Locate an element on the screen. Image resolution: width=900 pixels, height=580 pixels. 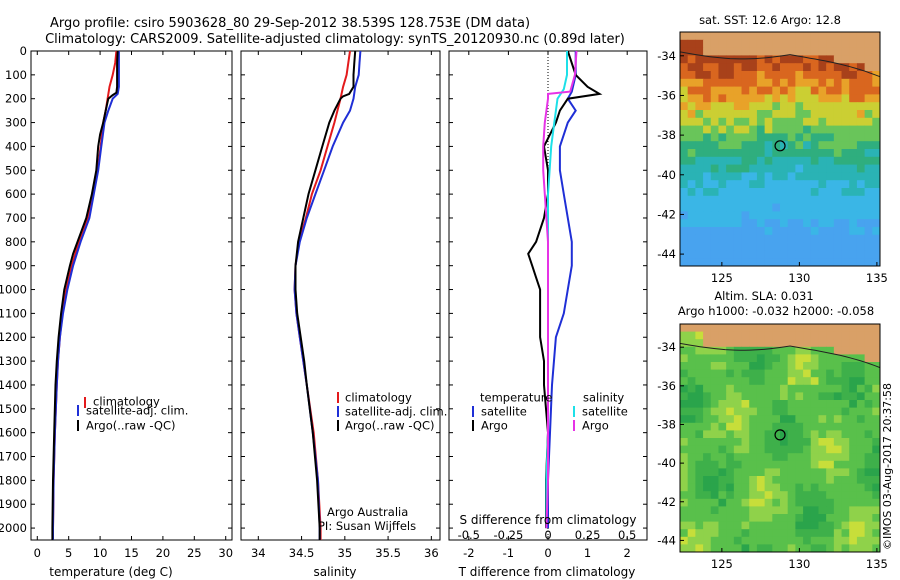
x-tick-label: 36 is located at coordinates (431, 553).